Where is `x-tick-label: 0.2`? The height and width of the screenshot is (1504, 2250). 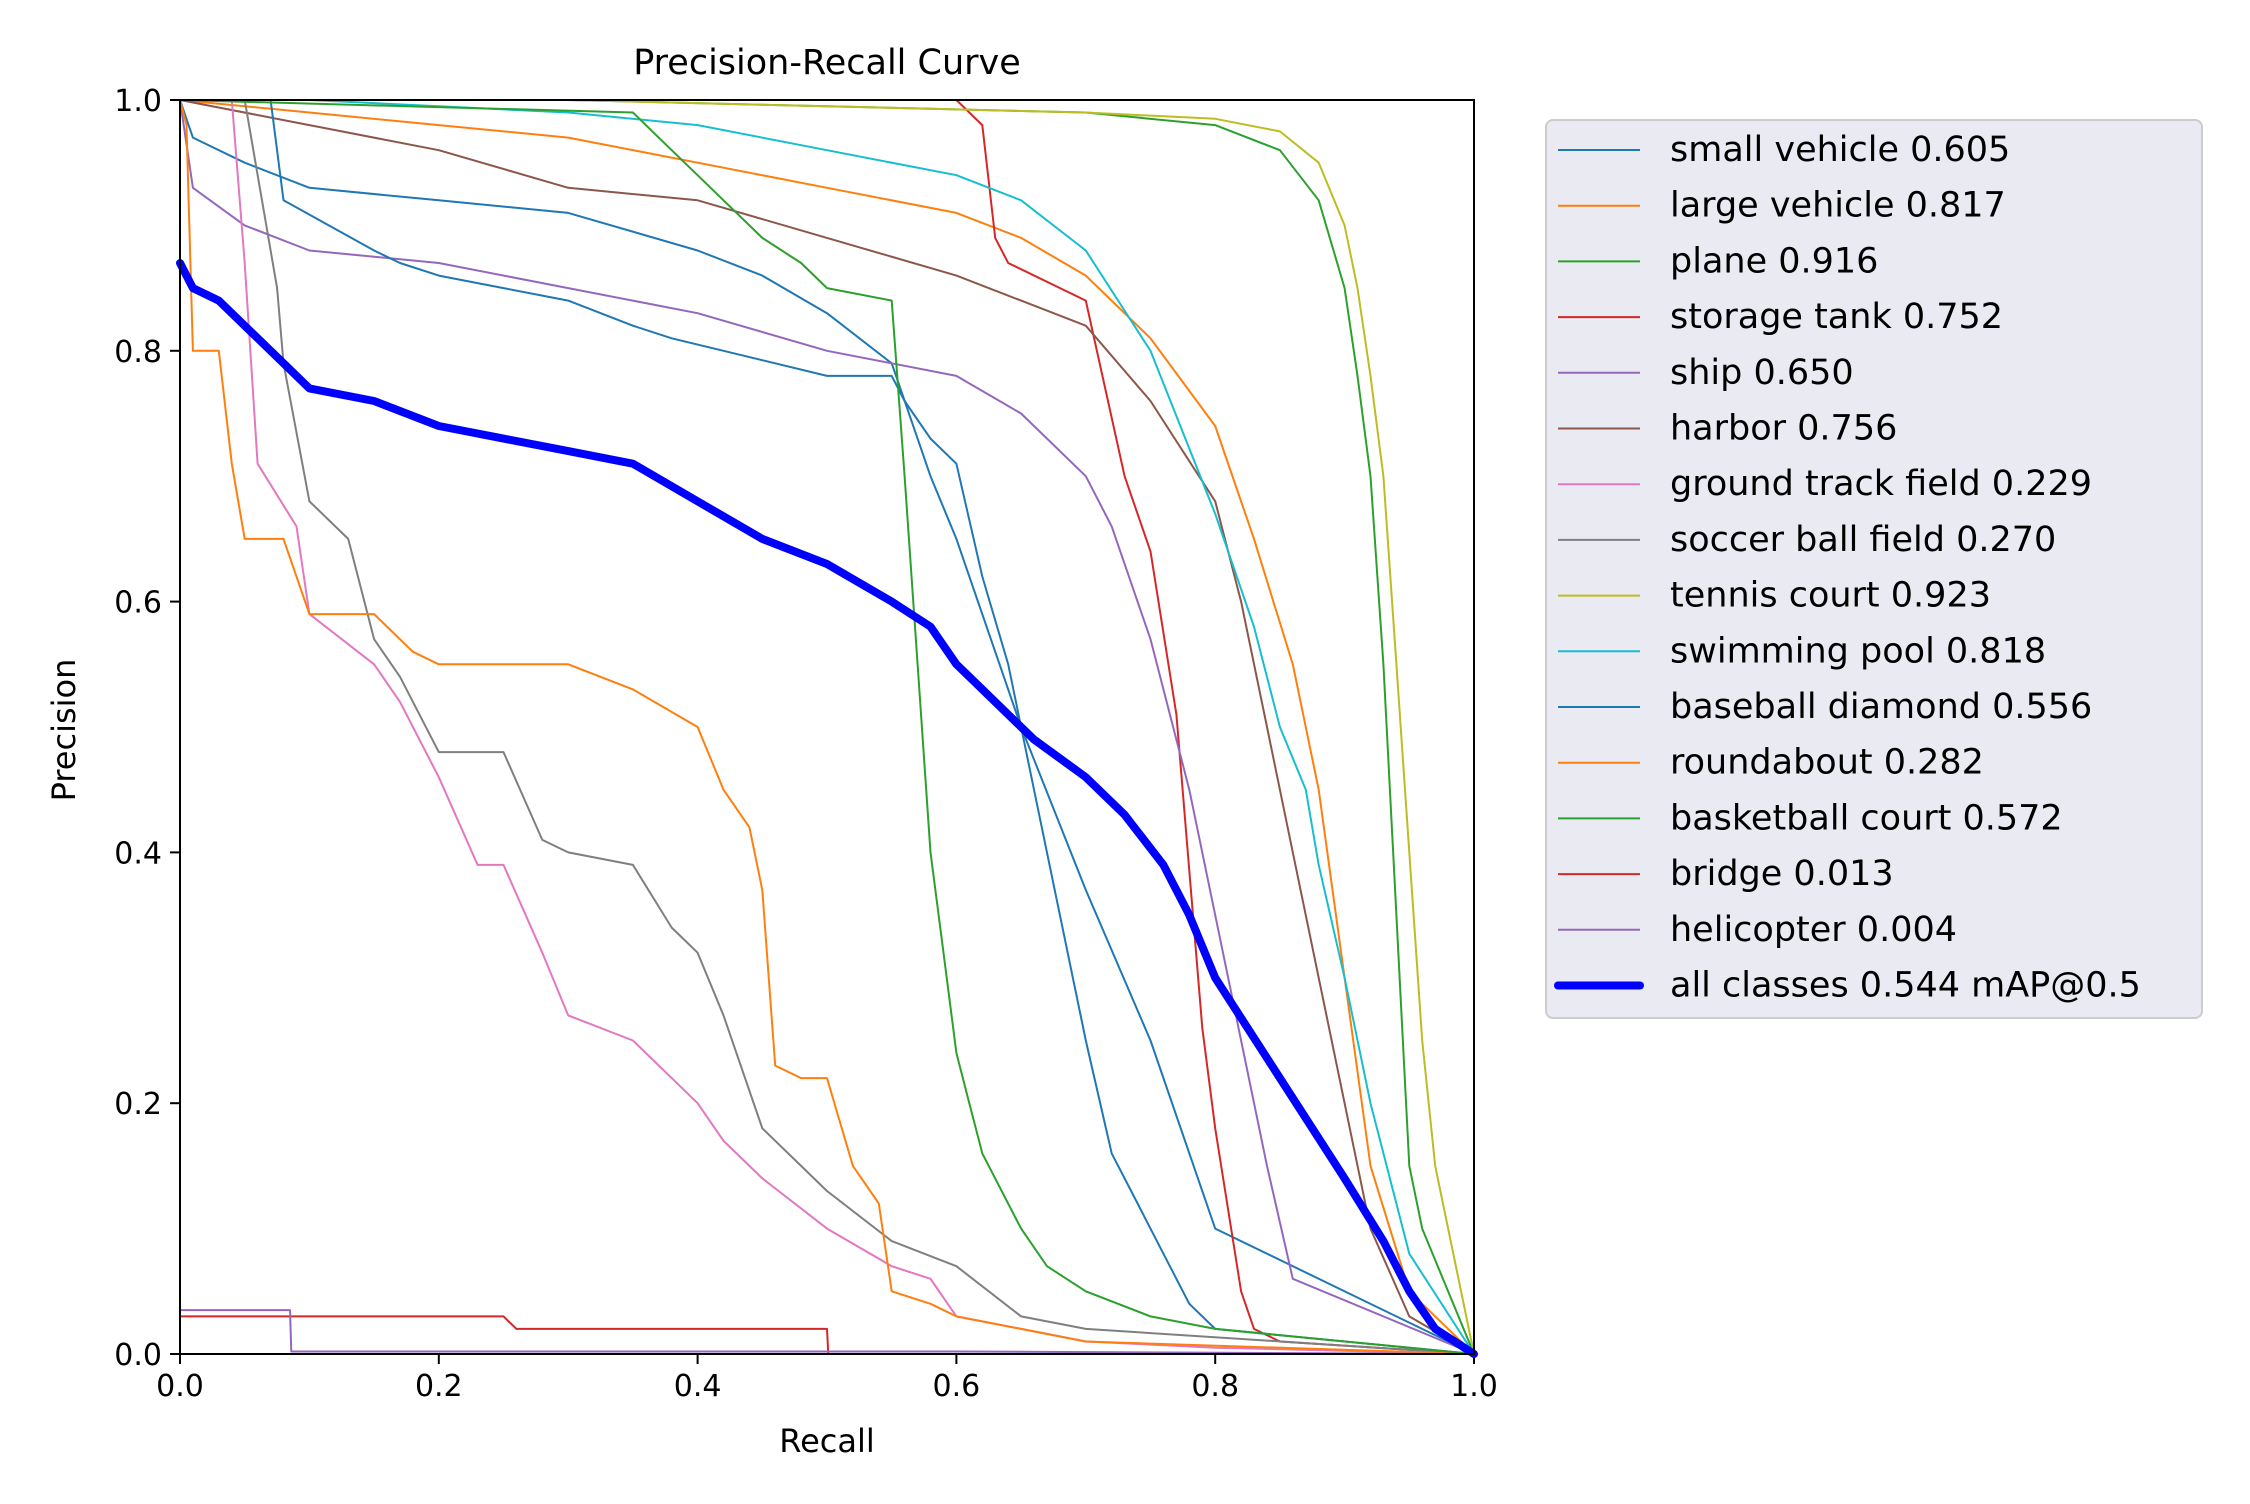 x-tick-label: 0.2 is located at coordinates (439, 1386).